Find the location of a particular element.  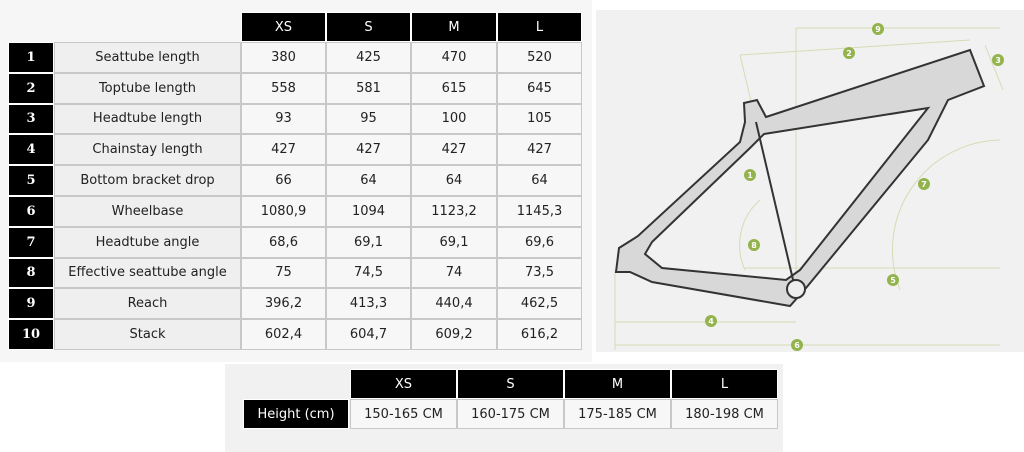

row-number: 1 is located at coordinates (31, 57).